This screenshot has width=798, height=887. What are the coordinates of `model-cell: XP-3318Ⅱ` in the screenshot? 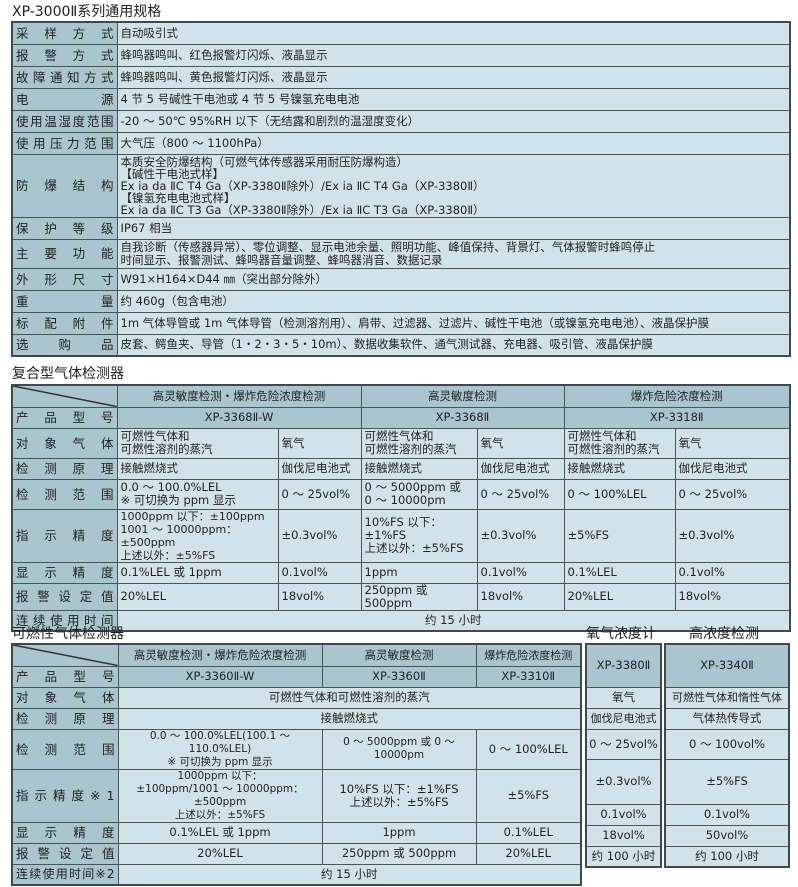 It's located at (677, 417).